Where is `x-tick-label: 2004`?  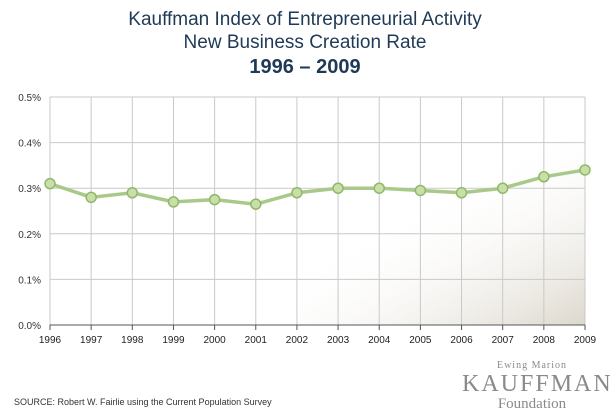 x-tick-label: 2004 is located at coordinates (379, 340).